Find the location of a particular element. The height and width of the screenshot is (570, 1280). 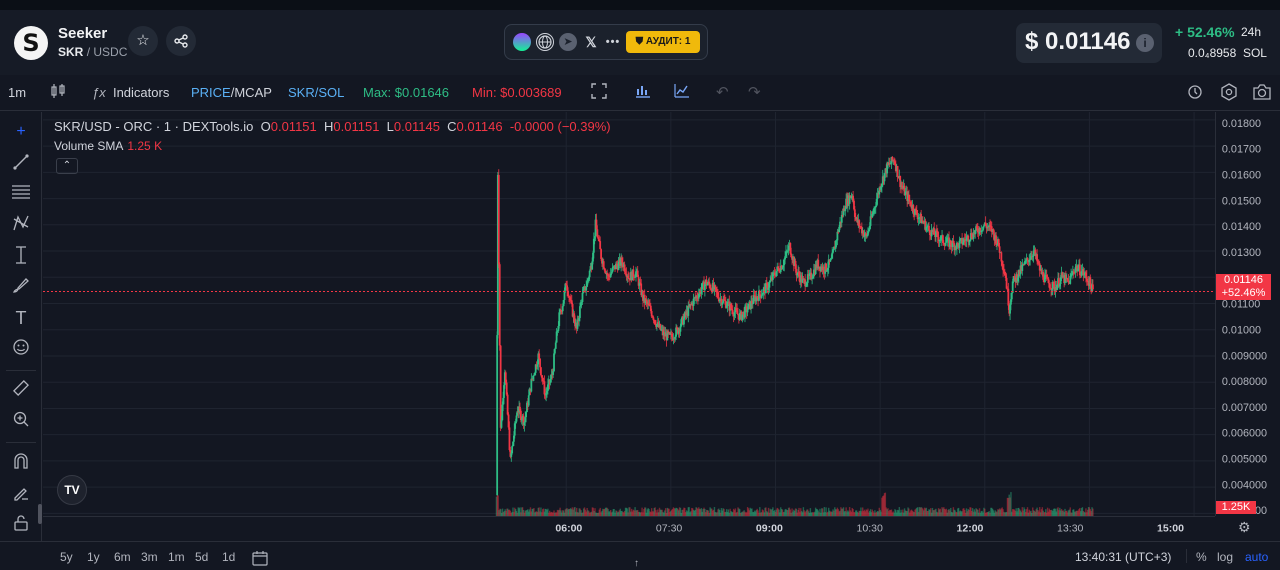

candle-style-icon is located at coordinates (58, 93).